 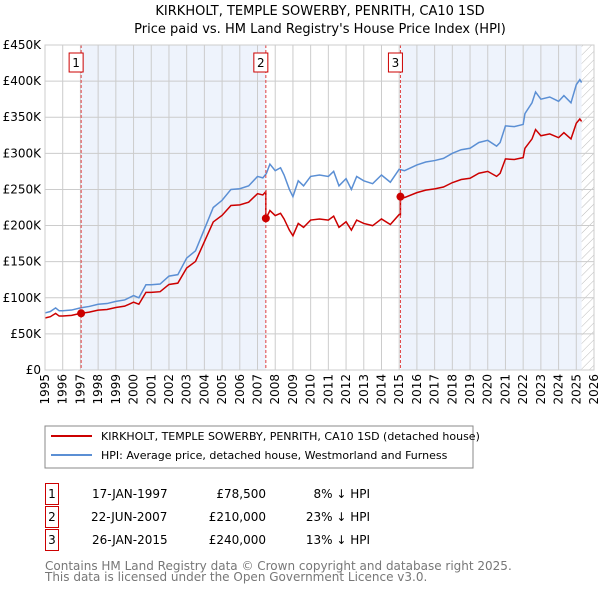 What do you see at coordinates (23, 153) in the screenshot?
I see `y-tick-label: £300K` at bounding box center [23, 153].